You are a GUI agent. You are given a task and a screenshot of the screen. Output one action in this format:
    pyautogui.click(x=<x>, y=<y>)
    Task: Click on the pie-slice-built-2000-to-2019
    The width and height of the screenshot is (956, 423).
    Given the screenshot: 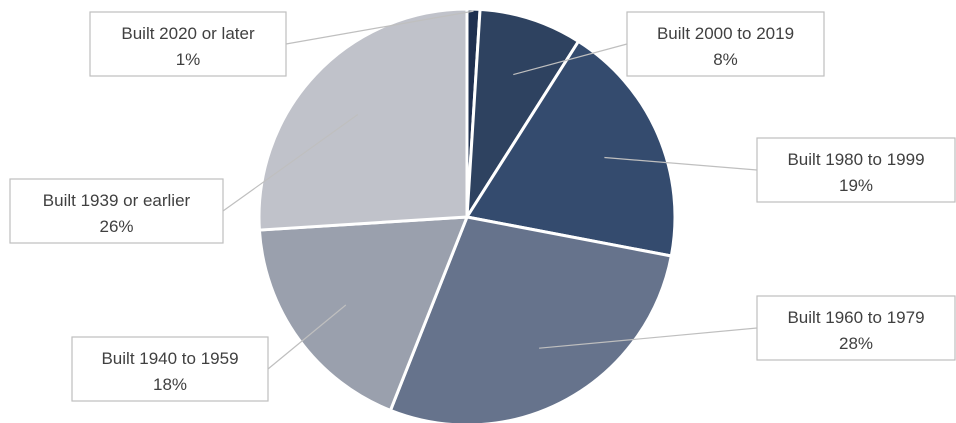 What is the action you would take?
    pyautogui.click(x=522, y=113)
    